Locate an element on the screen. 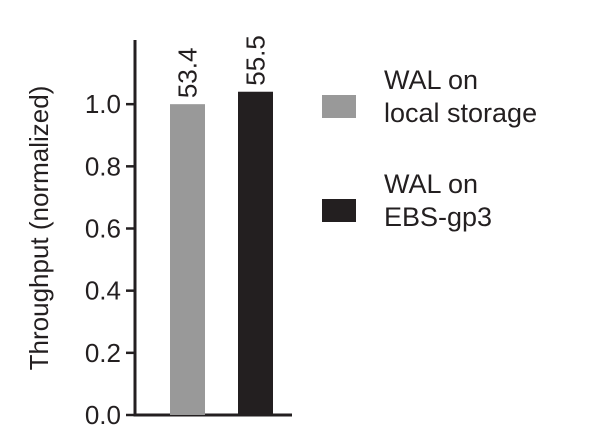 This screenshot has width=589, height=443. y-axis-label: Throughput (normalized) is located at coordinates (39, 228).